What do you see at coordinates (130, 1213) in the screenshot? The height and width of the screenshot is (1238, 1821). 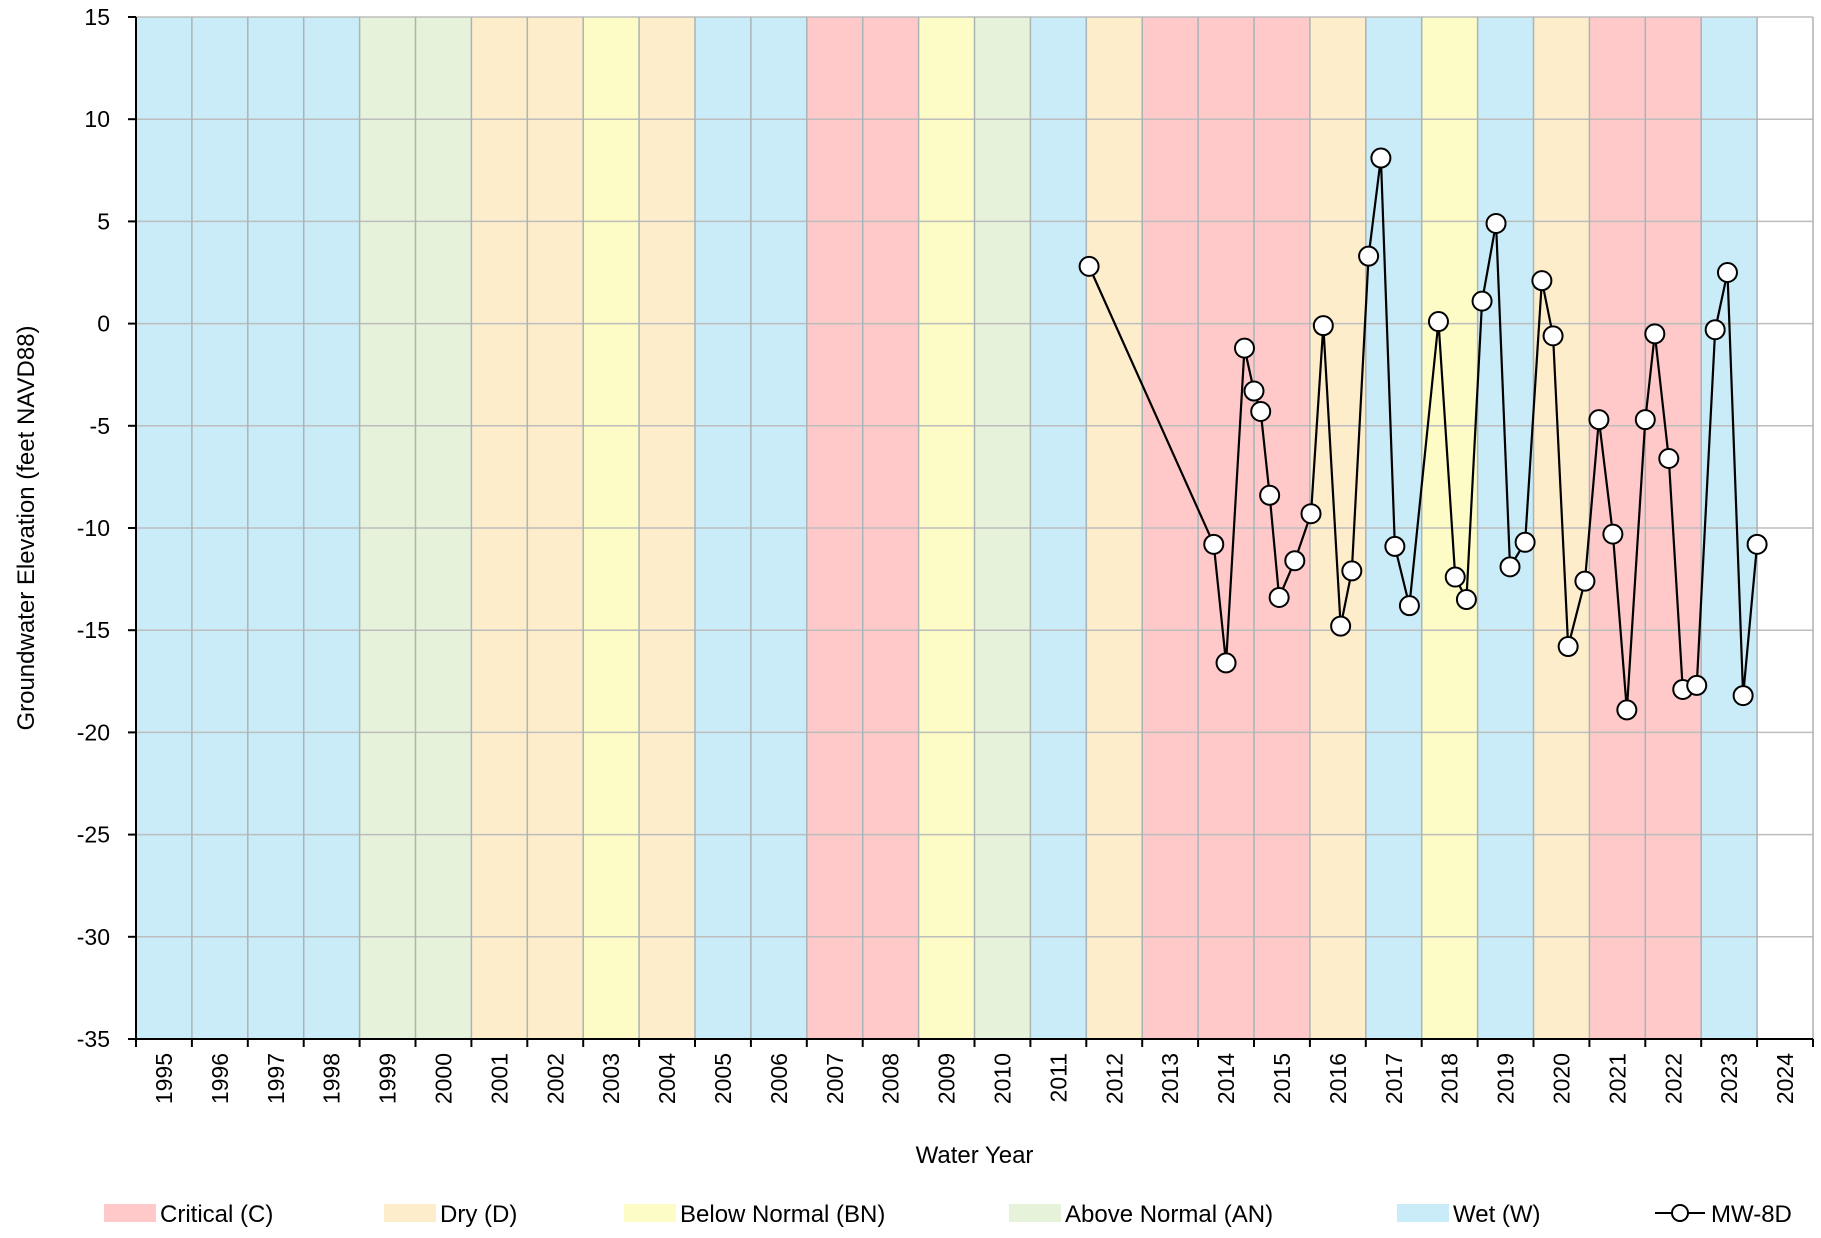 I see `legend-swatch-c` at bounding box center [130, 1213].